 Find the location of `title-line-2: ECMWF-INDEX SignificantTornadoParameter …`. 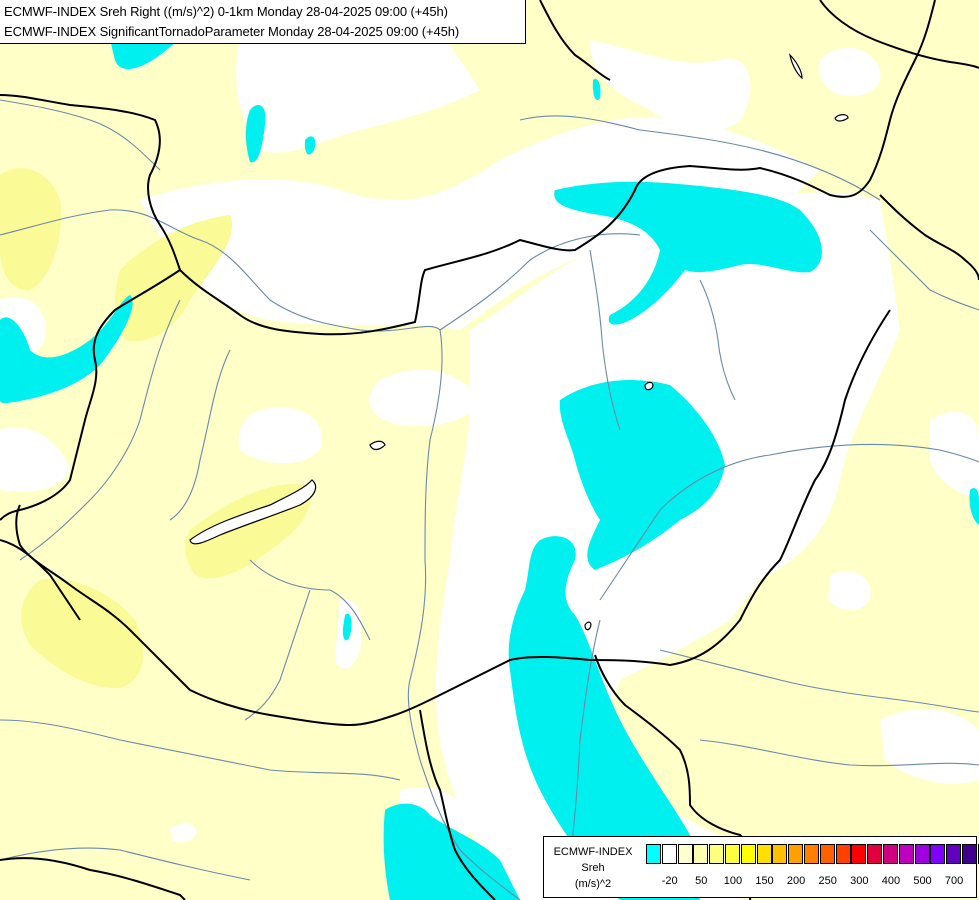

title-line-2: ECMWF-INDEX SignificantTornadoParameter … is located at coordinates (232, 31).